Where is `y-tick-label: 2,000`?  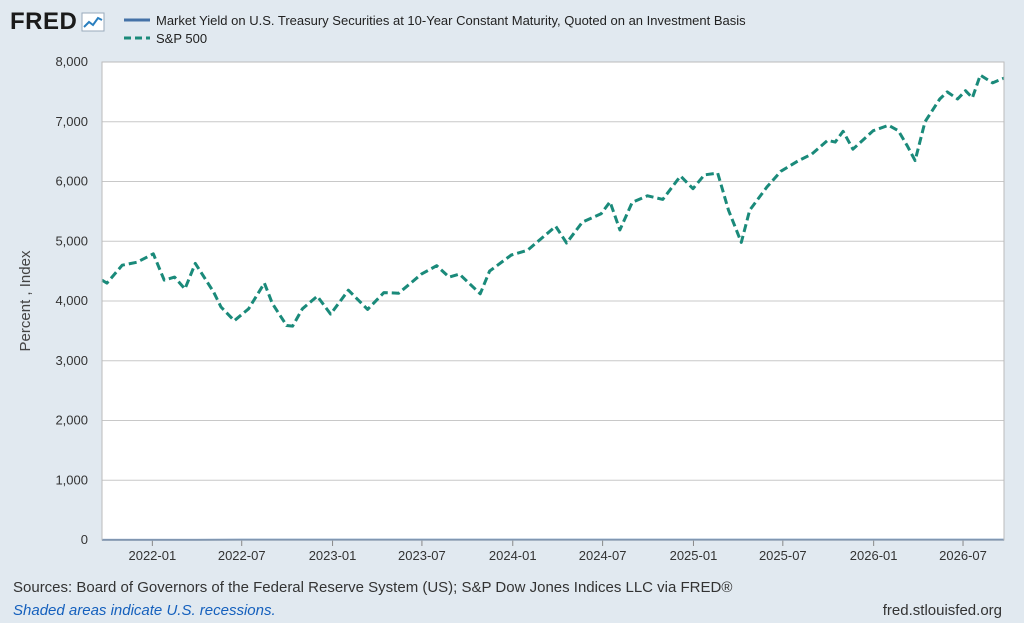
y-tick-label: 2,000 is located at coordinates (71, 420).